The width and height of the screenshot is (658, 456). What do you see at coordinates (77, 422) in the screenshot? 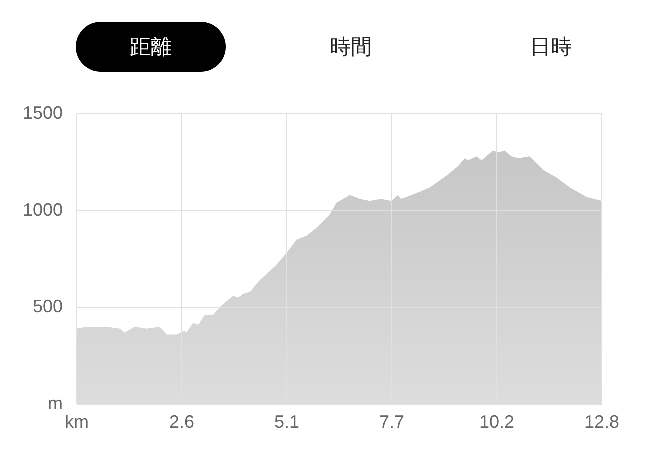
I see `x-tick-label: km` at bounding box center [77, 422].